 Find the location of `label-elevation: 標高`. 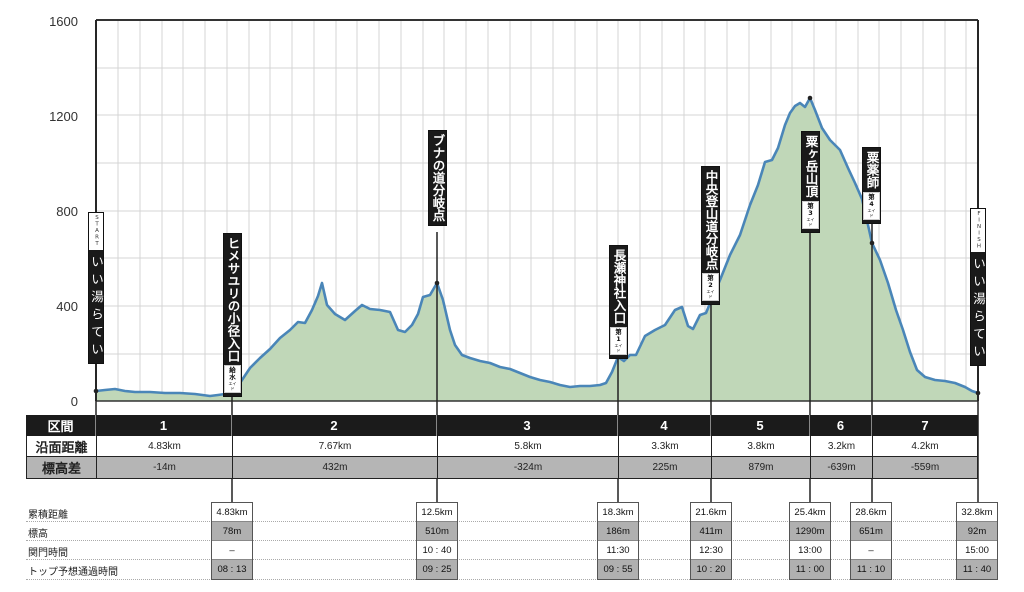

label-elevation: 標高 is located at coordinates (38, 534).